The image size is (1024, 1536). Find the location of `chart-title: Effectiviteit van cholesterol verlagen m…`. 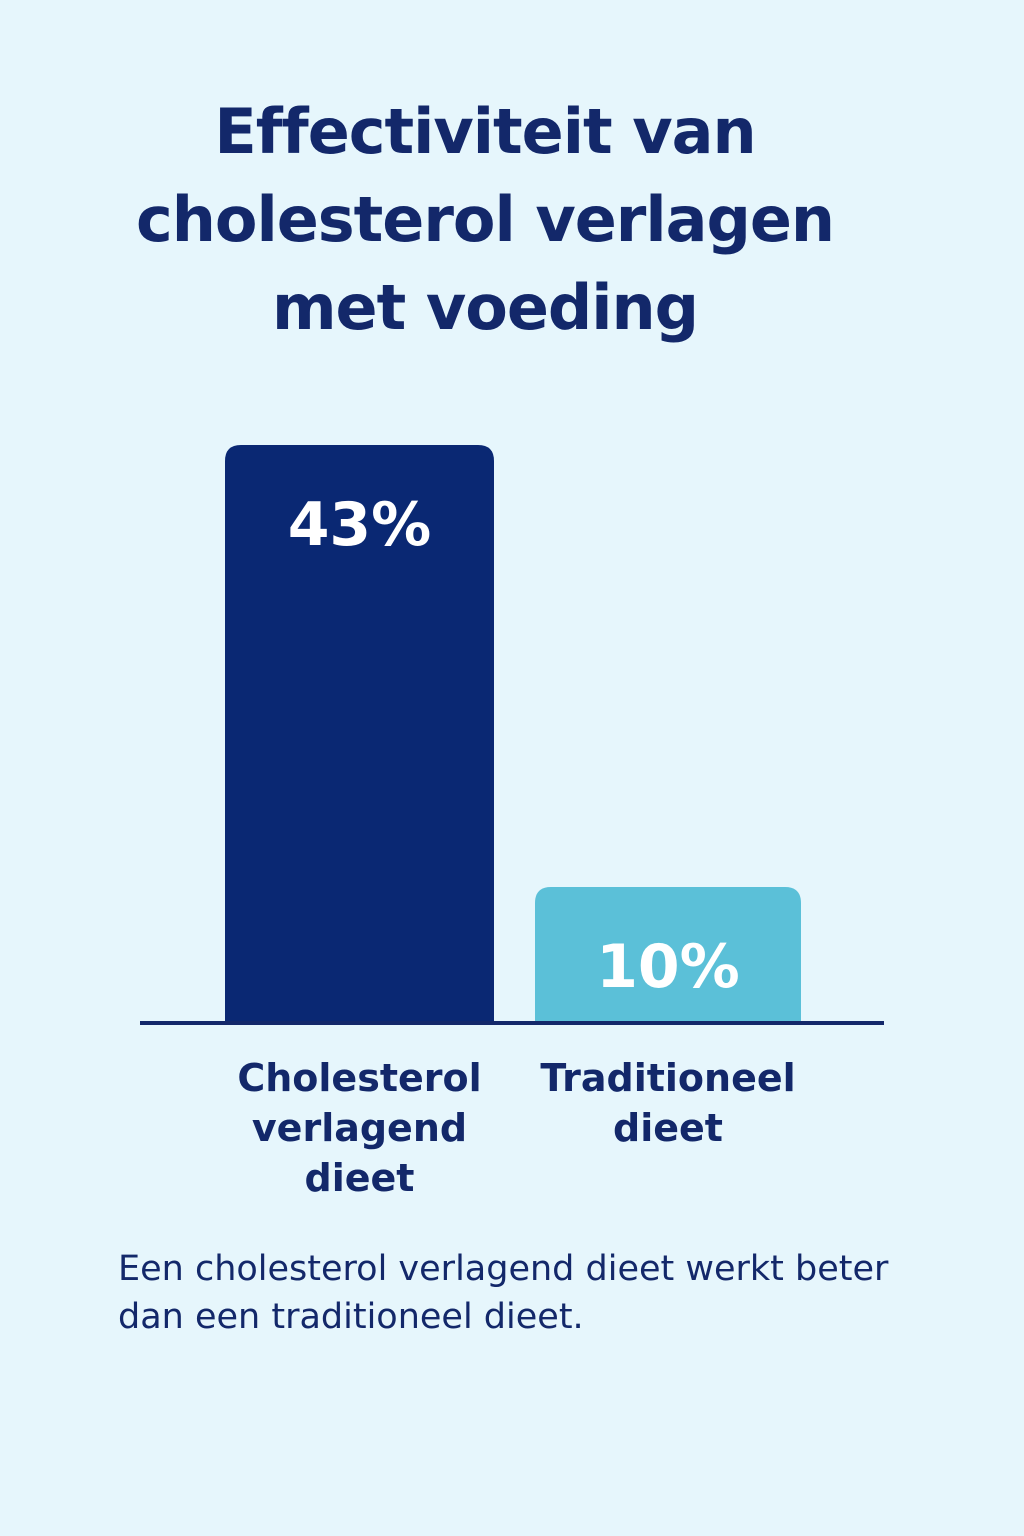

chart-title: Effectiviteit van cholesterol verlagen m… is located at coordinates (485, 219).